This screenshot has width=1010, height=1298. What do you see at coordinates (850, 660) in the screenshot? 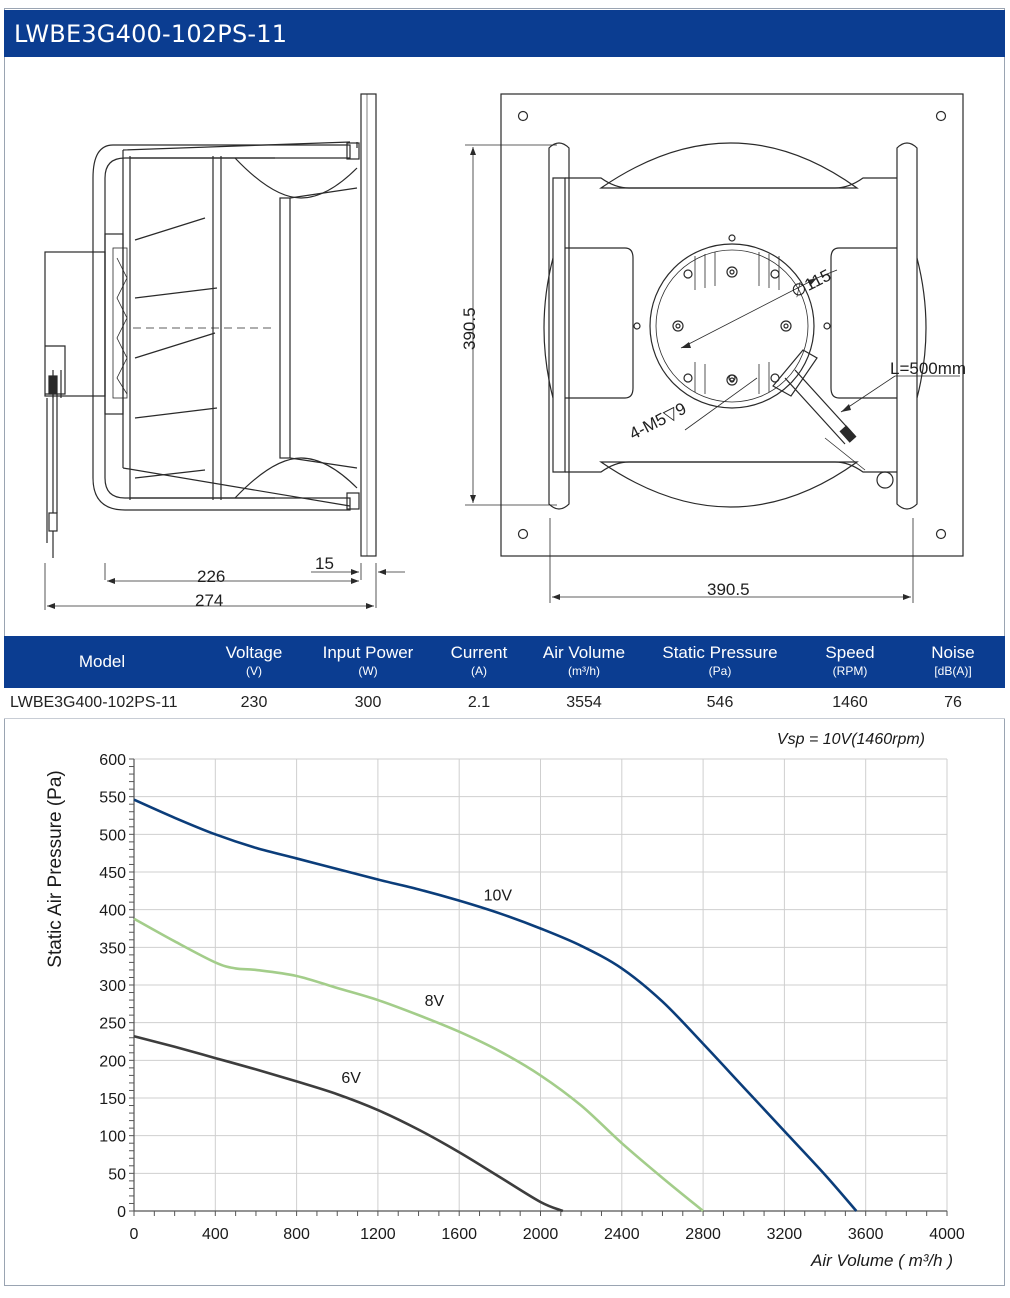
I see `col-speed: Speed (RPM)` at bounding box center [850, 660].